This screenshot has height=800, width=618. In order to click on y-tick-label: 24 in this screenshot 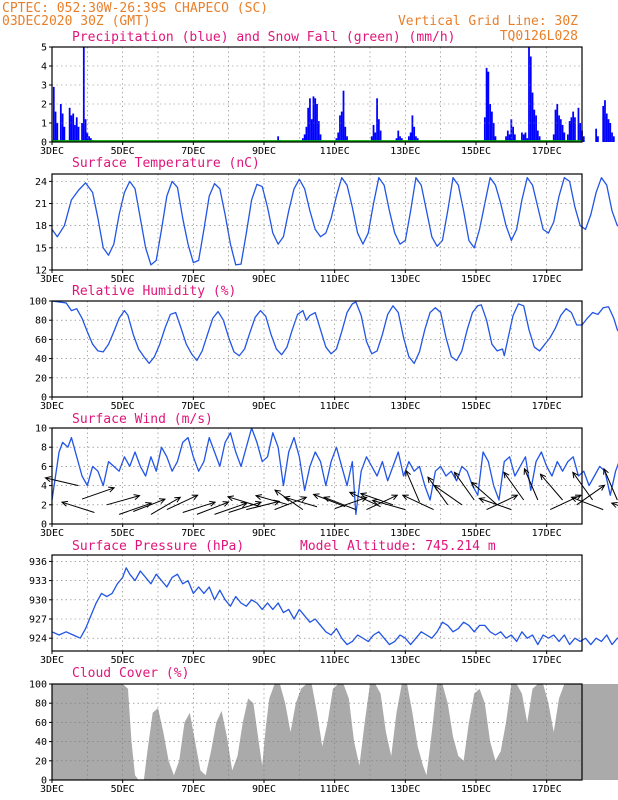, I will do `click(41, 182)`.